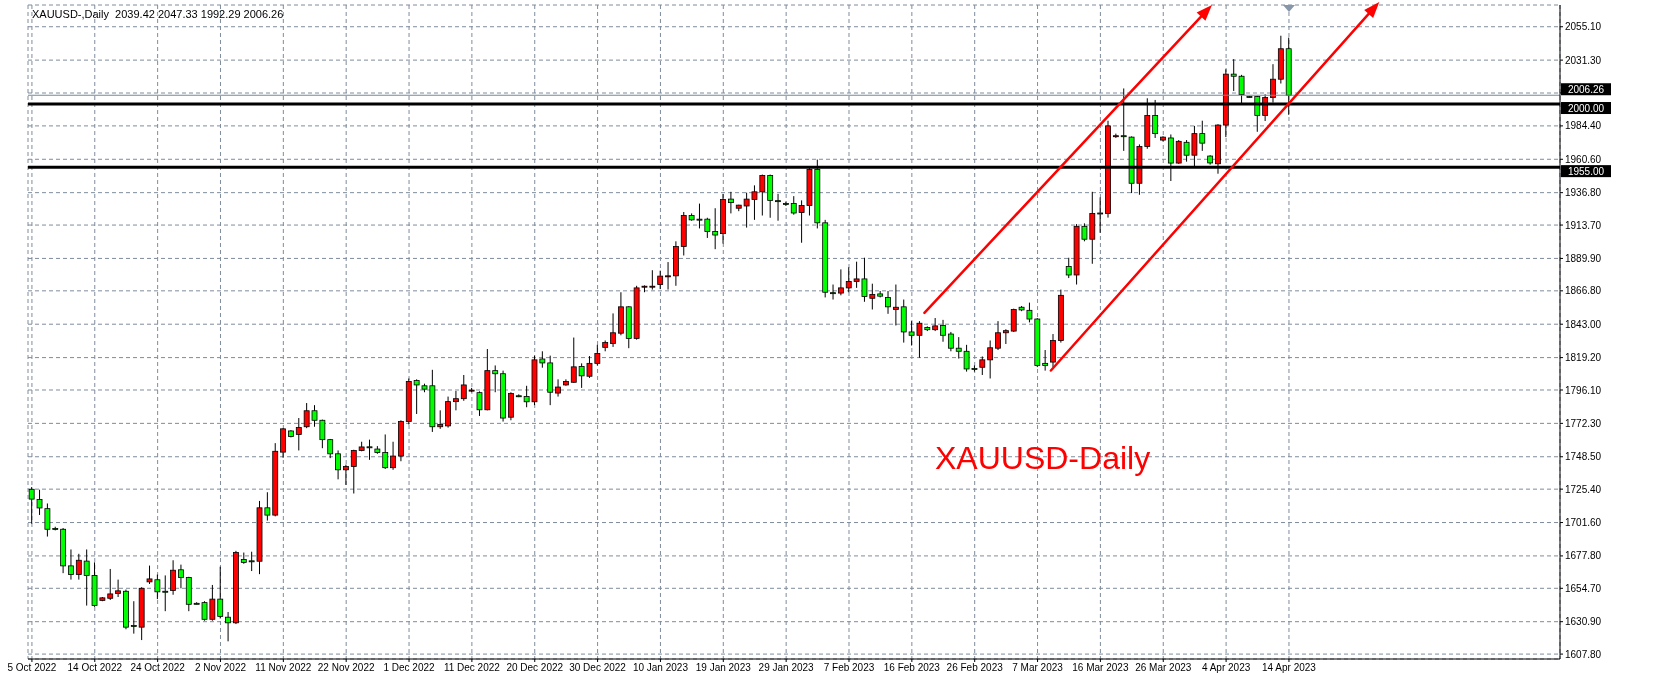 The image size is (1668, 675). Describe the element at coordinates (660, 668) in the screenshot. I see `x-tick-label: 10 Jan 2023` at that location.